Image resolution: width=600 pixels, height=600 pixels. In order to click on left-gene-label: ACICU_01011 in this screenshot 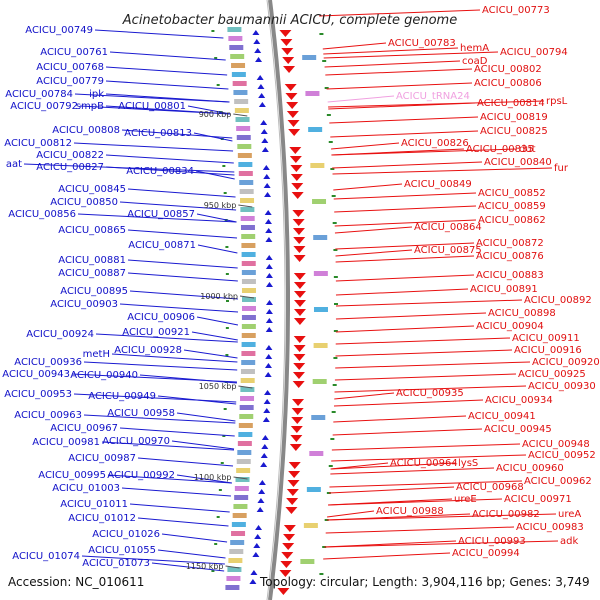, I will do `click(94, 504)`.